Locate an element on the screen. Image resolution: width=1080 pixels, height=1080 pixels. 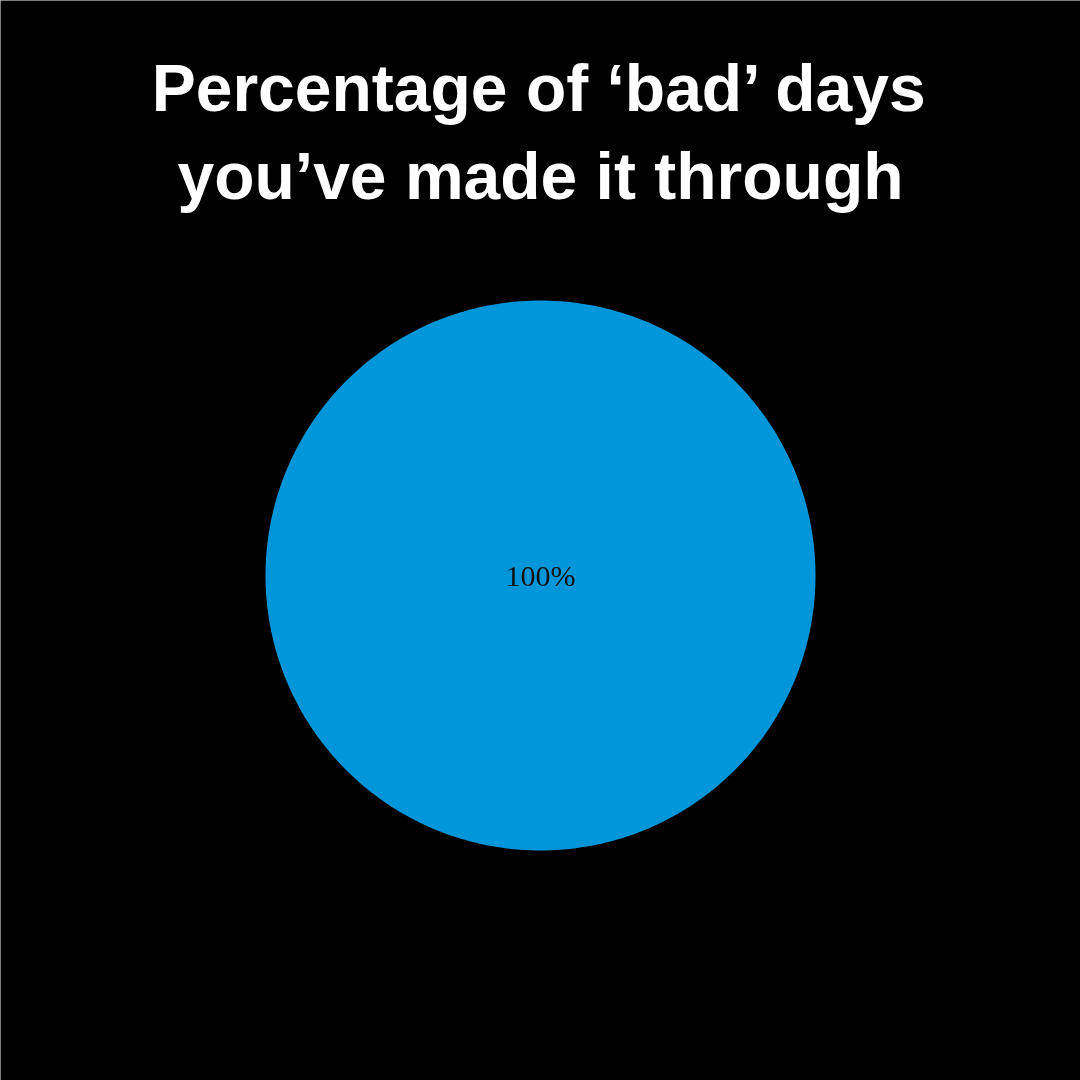
chart-title: Percentage of ‘bad’ days you’ve made it through is located at coordinates (538, 132).